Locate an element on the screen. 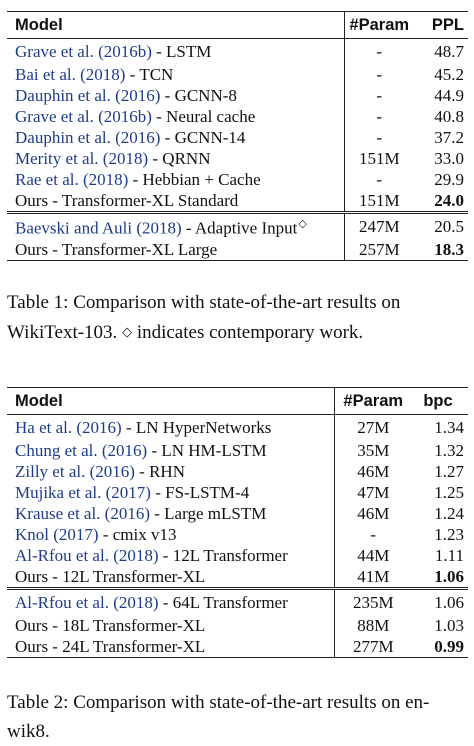  model-description: Ours - 12L Transformer-XL is located at coordinates (110, 576).